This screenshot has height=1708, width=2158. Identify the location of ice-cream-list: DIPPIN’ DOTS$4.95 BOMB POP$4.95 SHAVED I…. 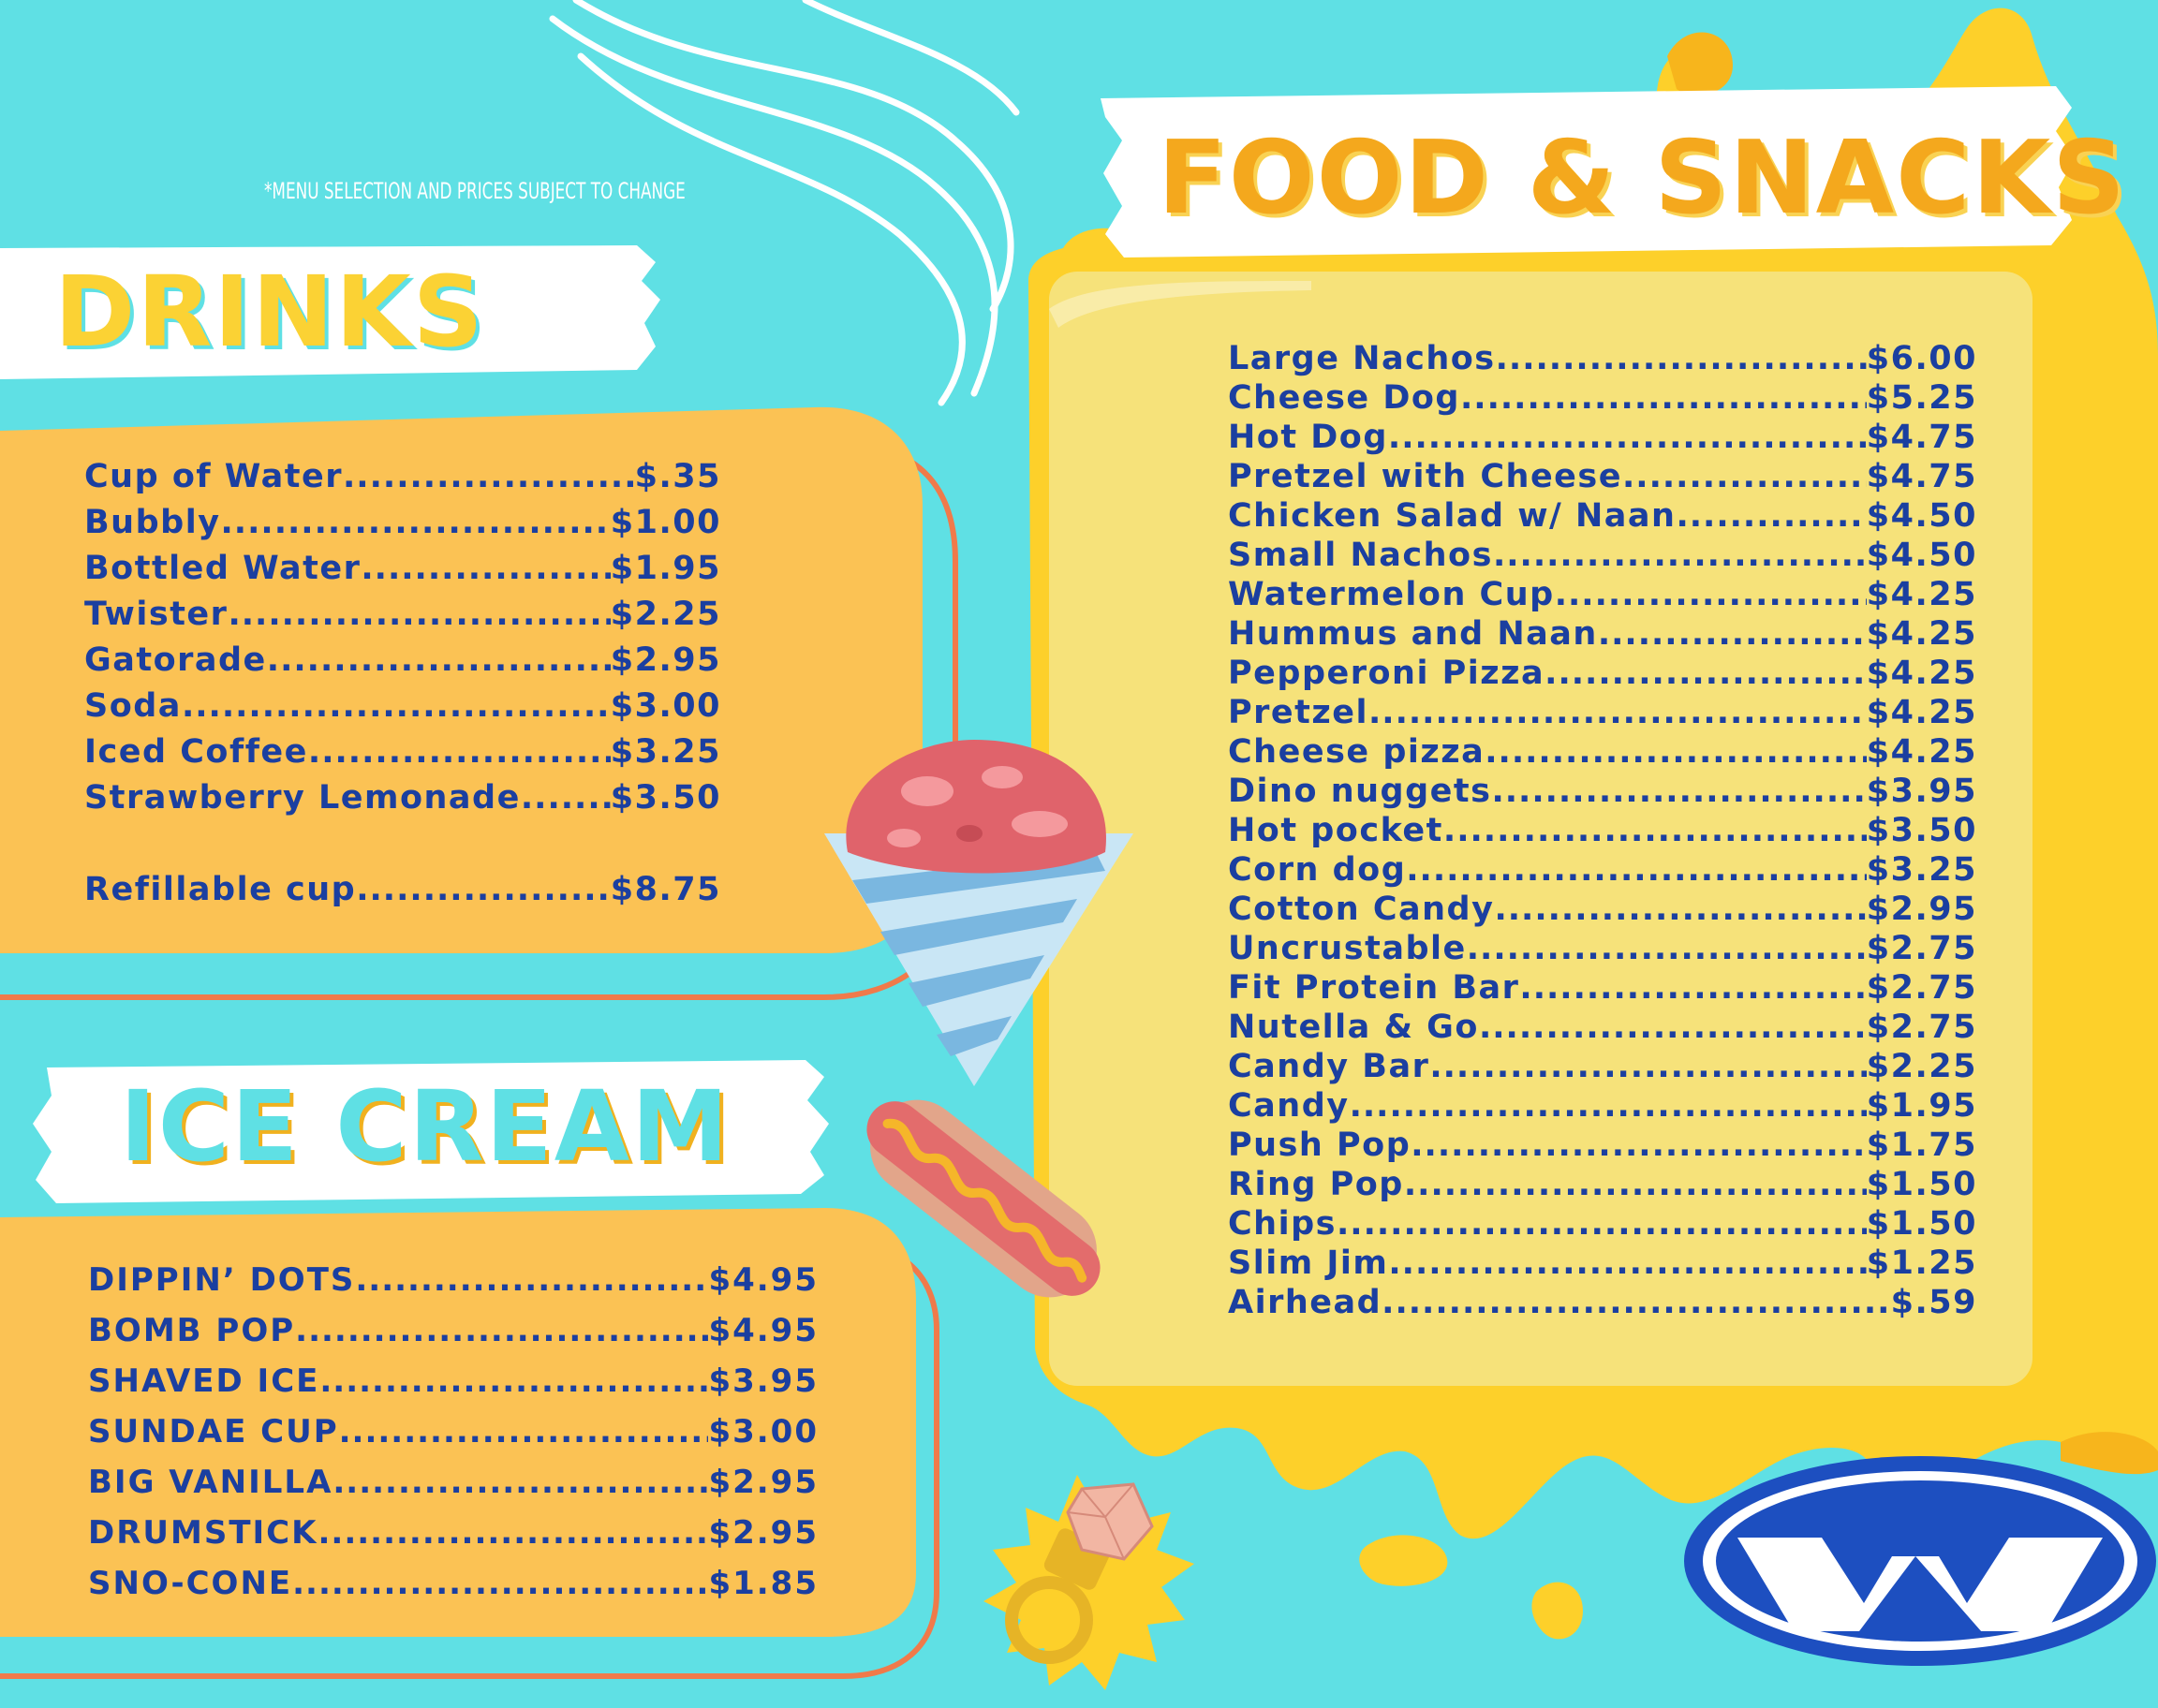
(454, 1432).